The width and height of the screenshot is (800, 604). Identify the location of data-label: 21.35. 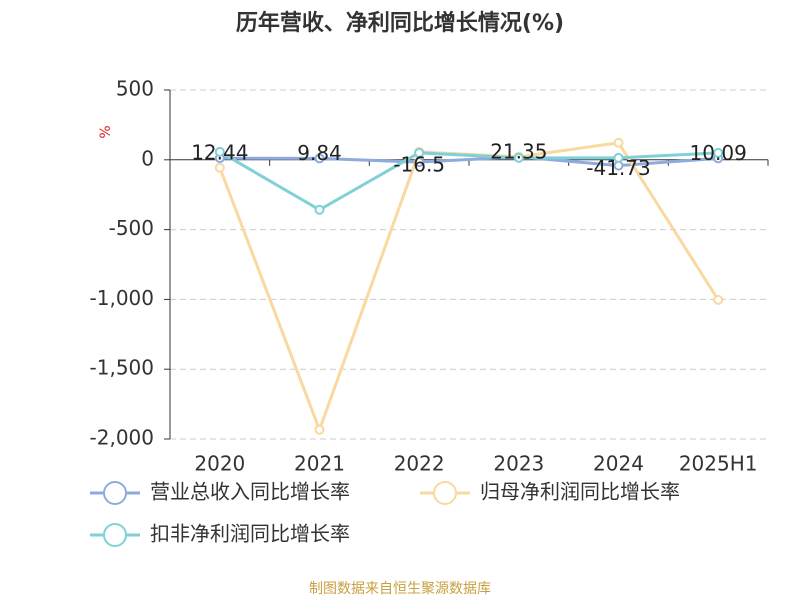
(518, 151).